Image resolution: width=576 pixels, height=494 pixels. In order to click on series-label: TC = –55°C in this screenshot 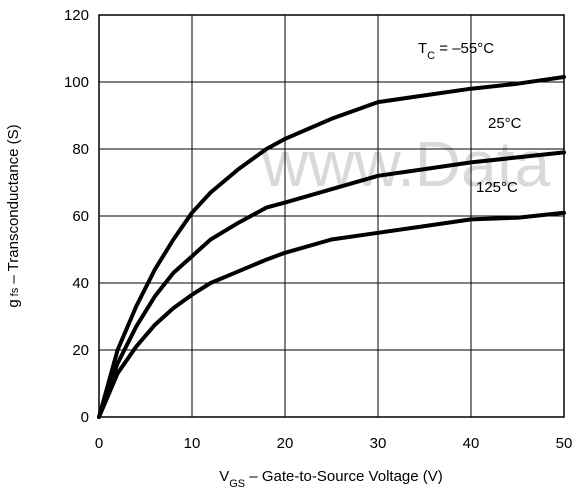, I will do `click(456, 51)`.